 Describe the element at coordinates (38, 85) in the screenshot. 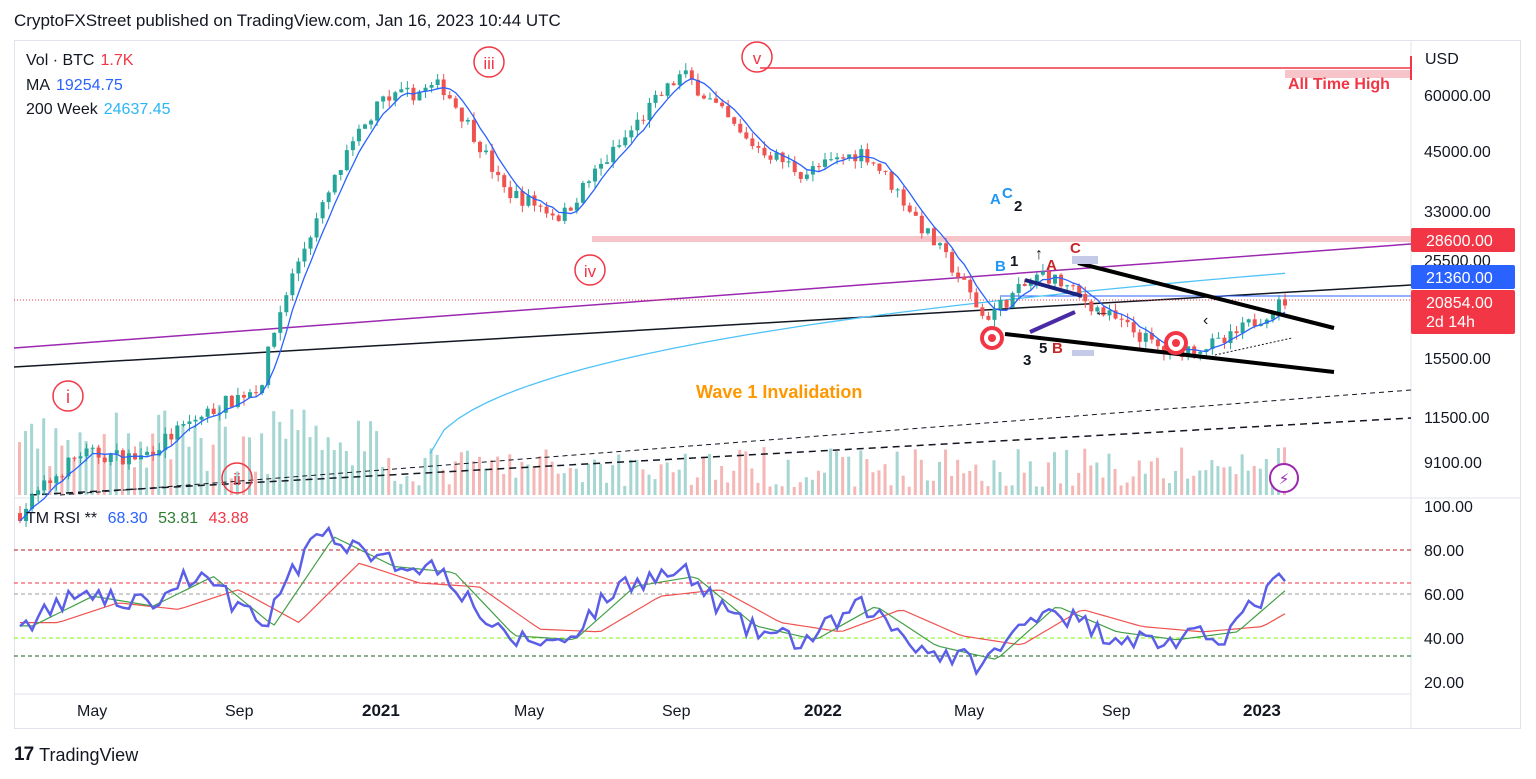

I see `legend-ma-label: MA` at that location.